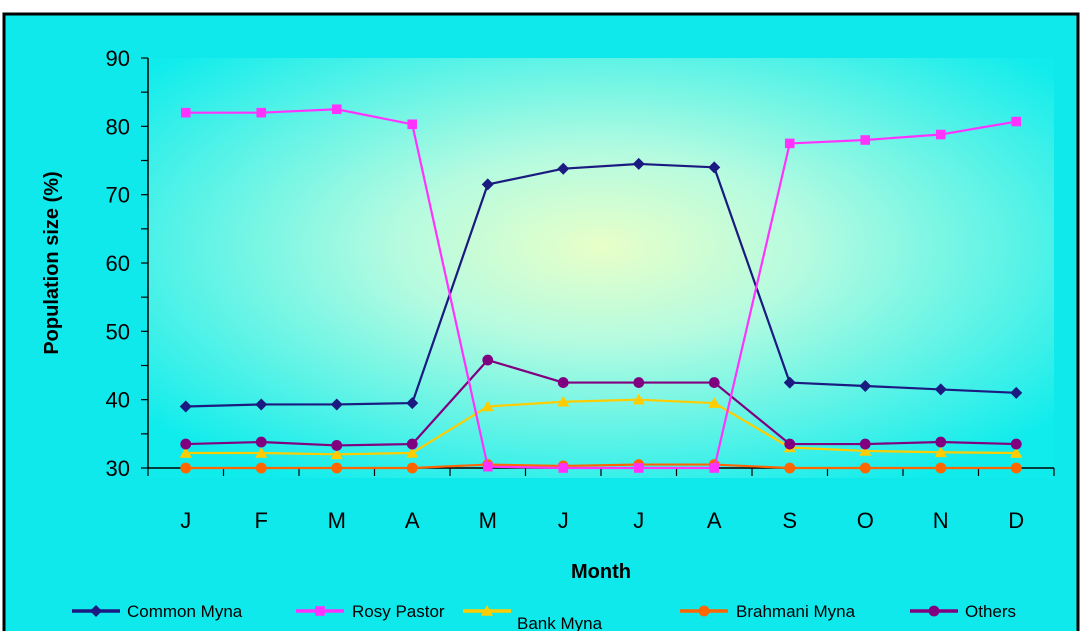 The height and width of the screenshot is (631, 1084). I want to click on x-tick-label: N, so click(941, 520).